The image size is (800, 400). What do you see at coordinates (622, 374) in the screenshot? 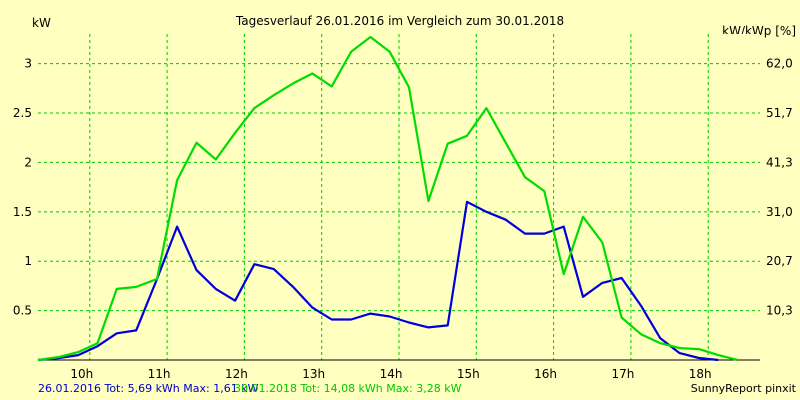
I see `x-tick-label: 17h` at bounding box center [622, 374].